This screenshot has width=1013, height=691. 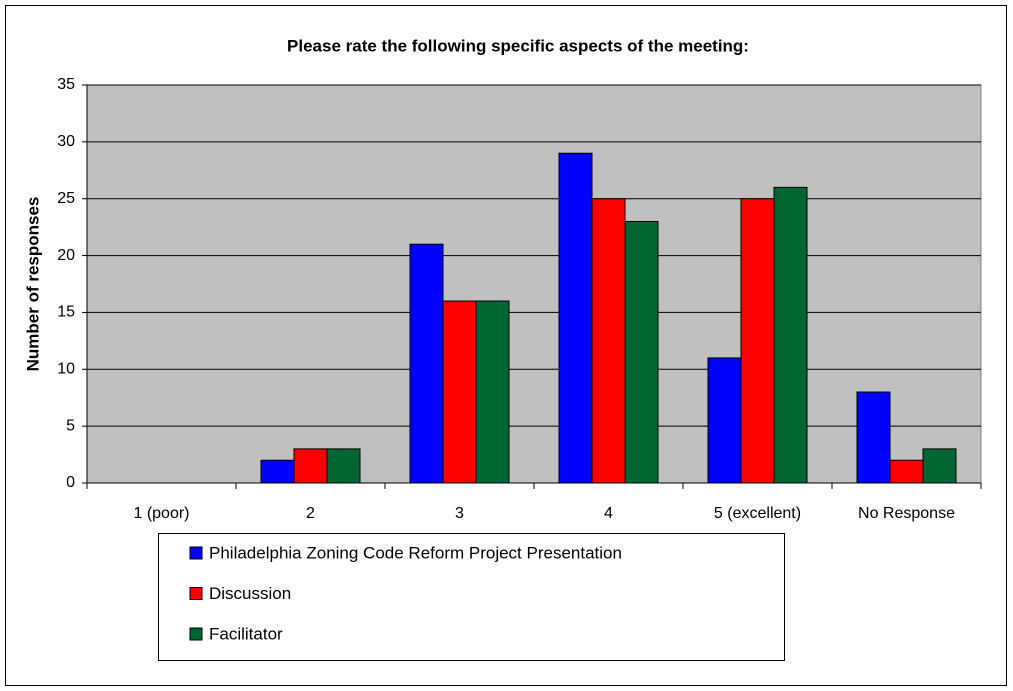 I want to click on y-tick-label: 5, so click(x=70, y=425).